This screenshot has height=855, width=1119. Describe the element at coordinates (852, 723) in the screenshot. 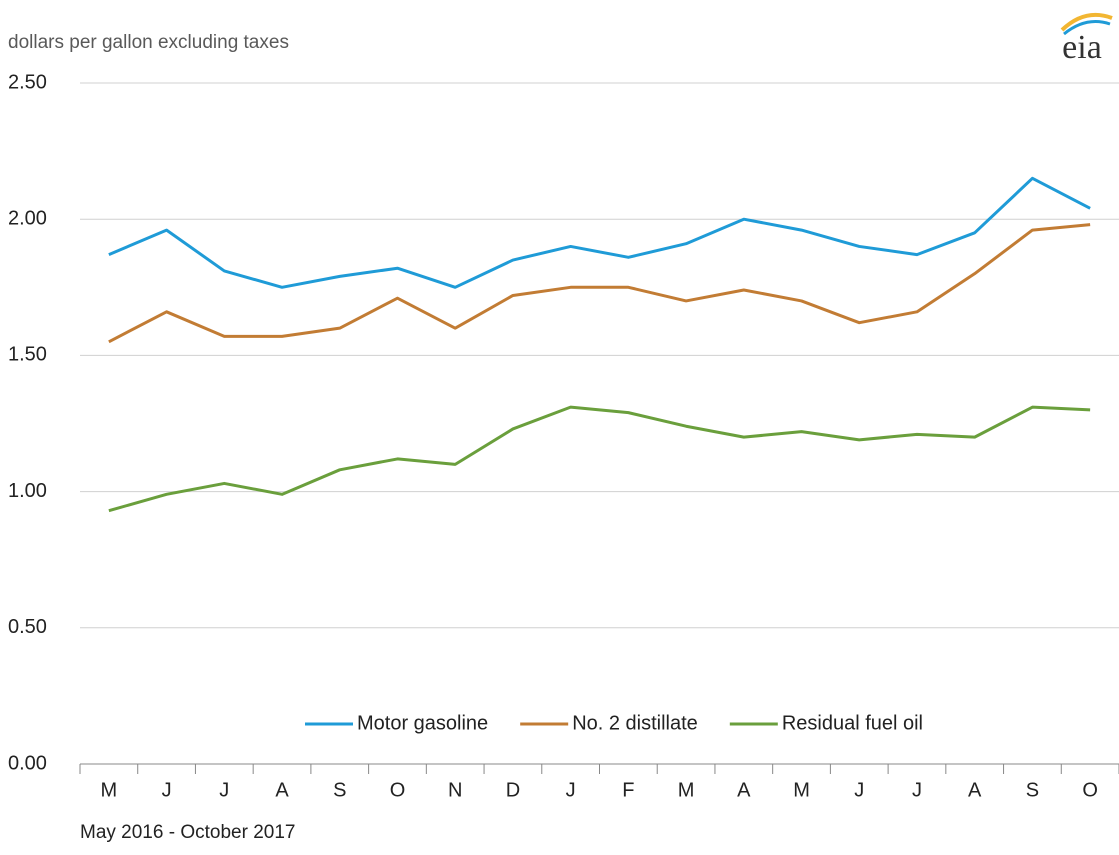

I see `legend-label: Residual fuel oil` at that location.